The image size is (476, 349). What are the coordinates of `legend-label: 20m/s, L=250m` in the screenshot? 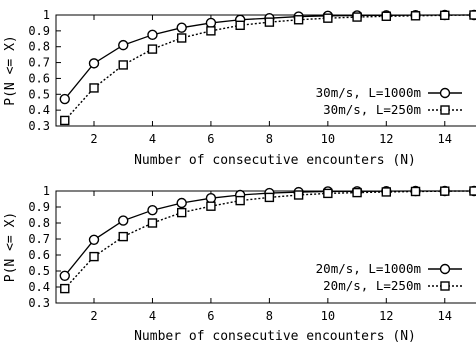 It's located at (372, 285).